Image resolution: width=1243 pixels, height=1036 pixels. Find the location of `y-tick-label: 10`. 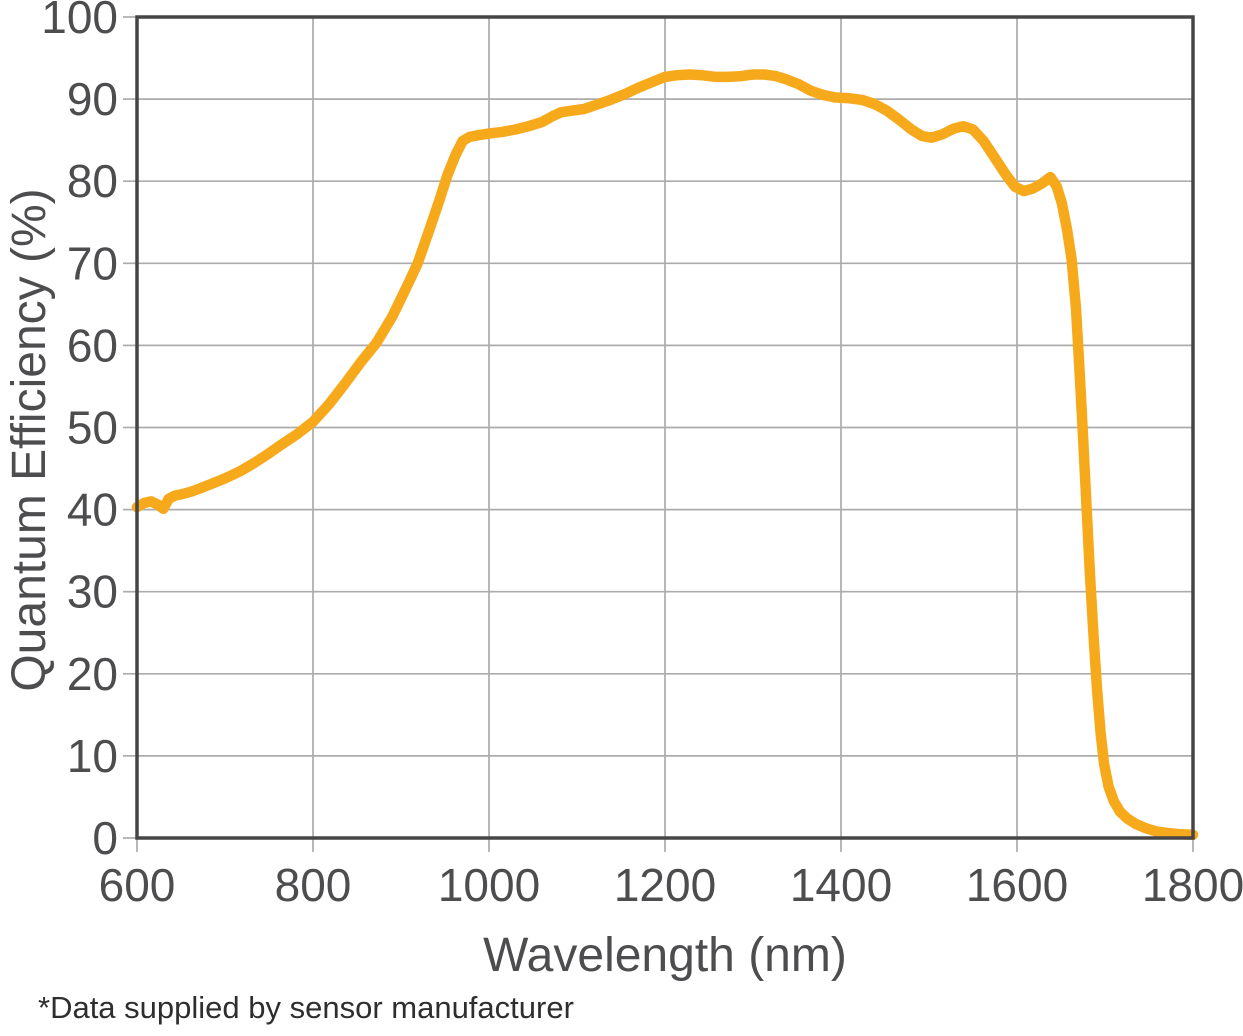

y-tick-label: 10 is located at coordinates (92, 756).